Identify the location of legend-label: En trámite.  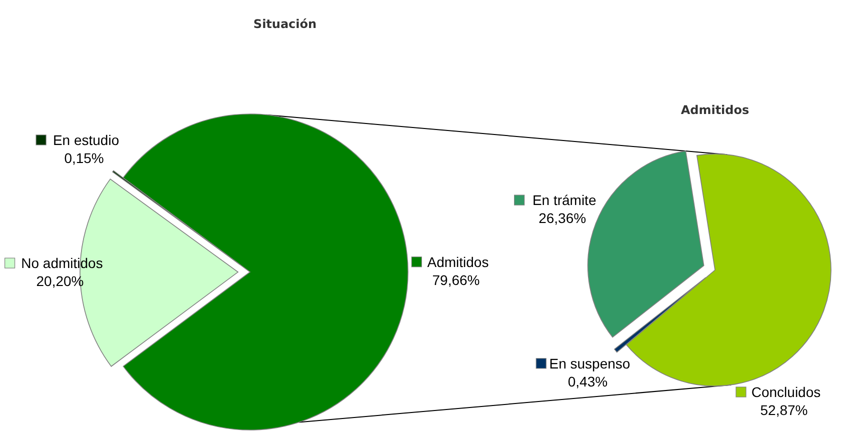
(564, 200).